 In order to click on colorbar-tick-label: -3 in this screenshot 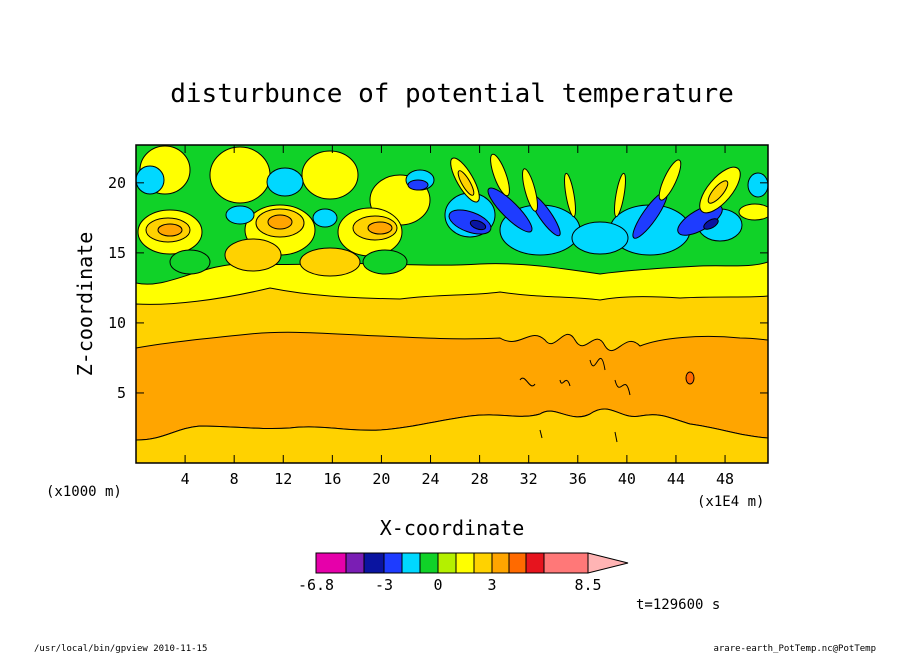, I will do `click(384, 585)`.